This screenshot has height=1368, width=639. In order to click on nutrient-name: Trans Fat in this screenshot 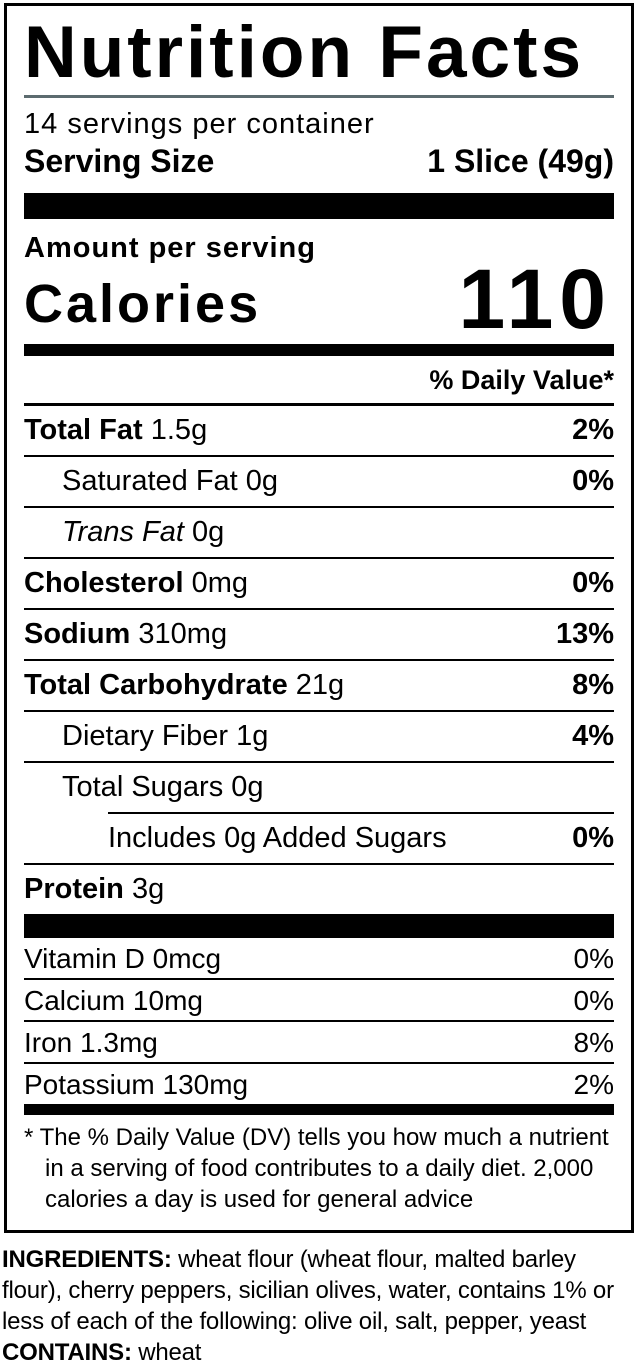, I will do `click(123, 532)`.